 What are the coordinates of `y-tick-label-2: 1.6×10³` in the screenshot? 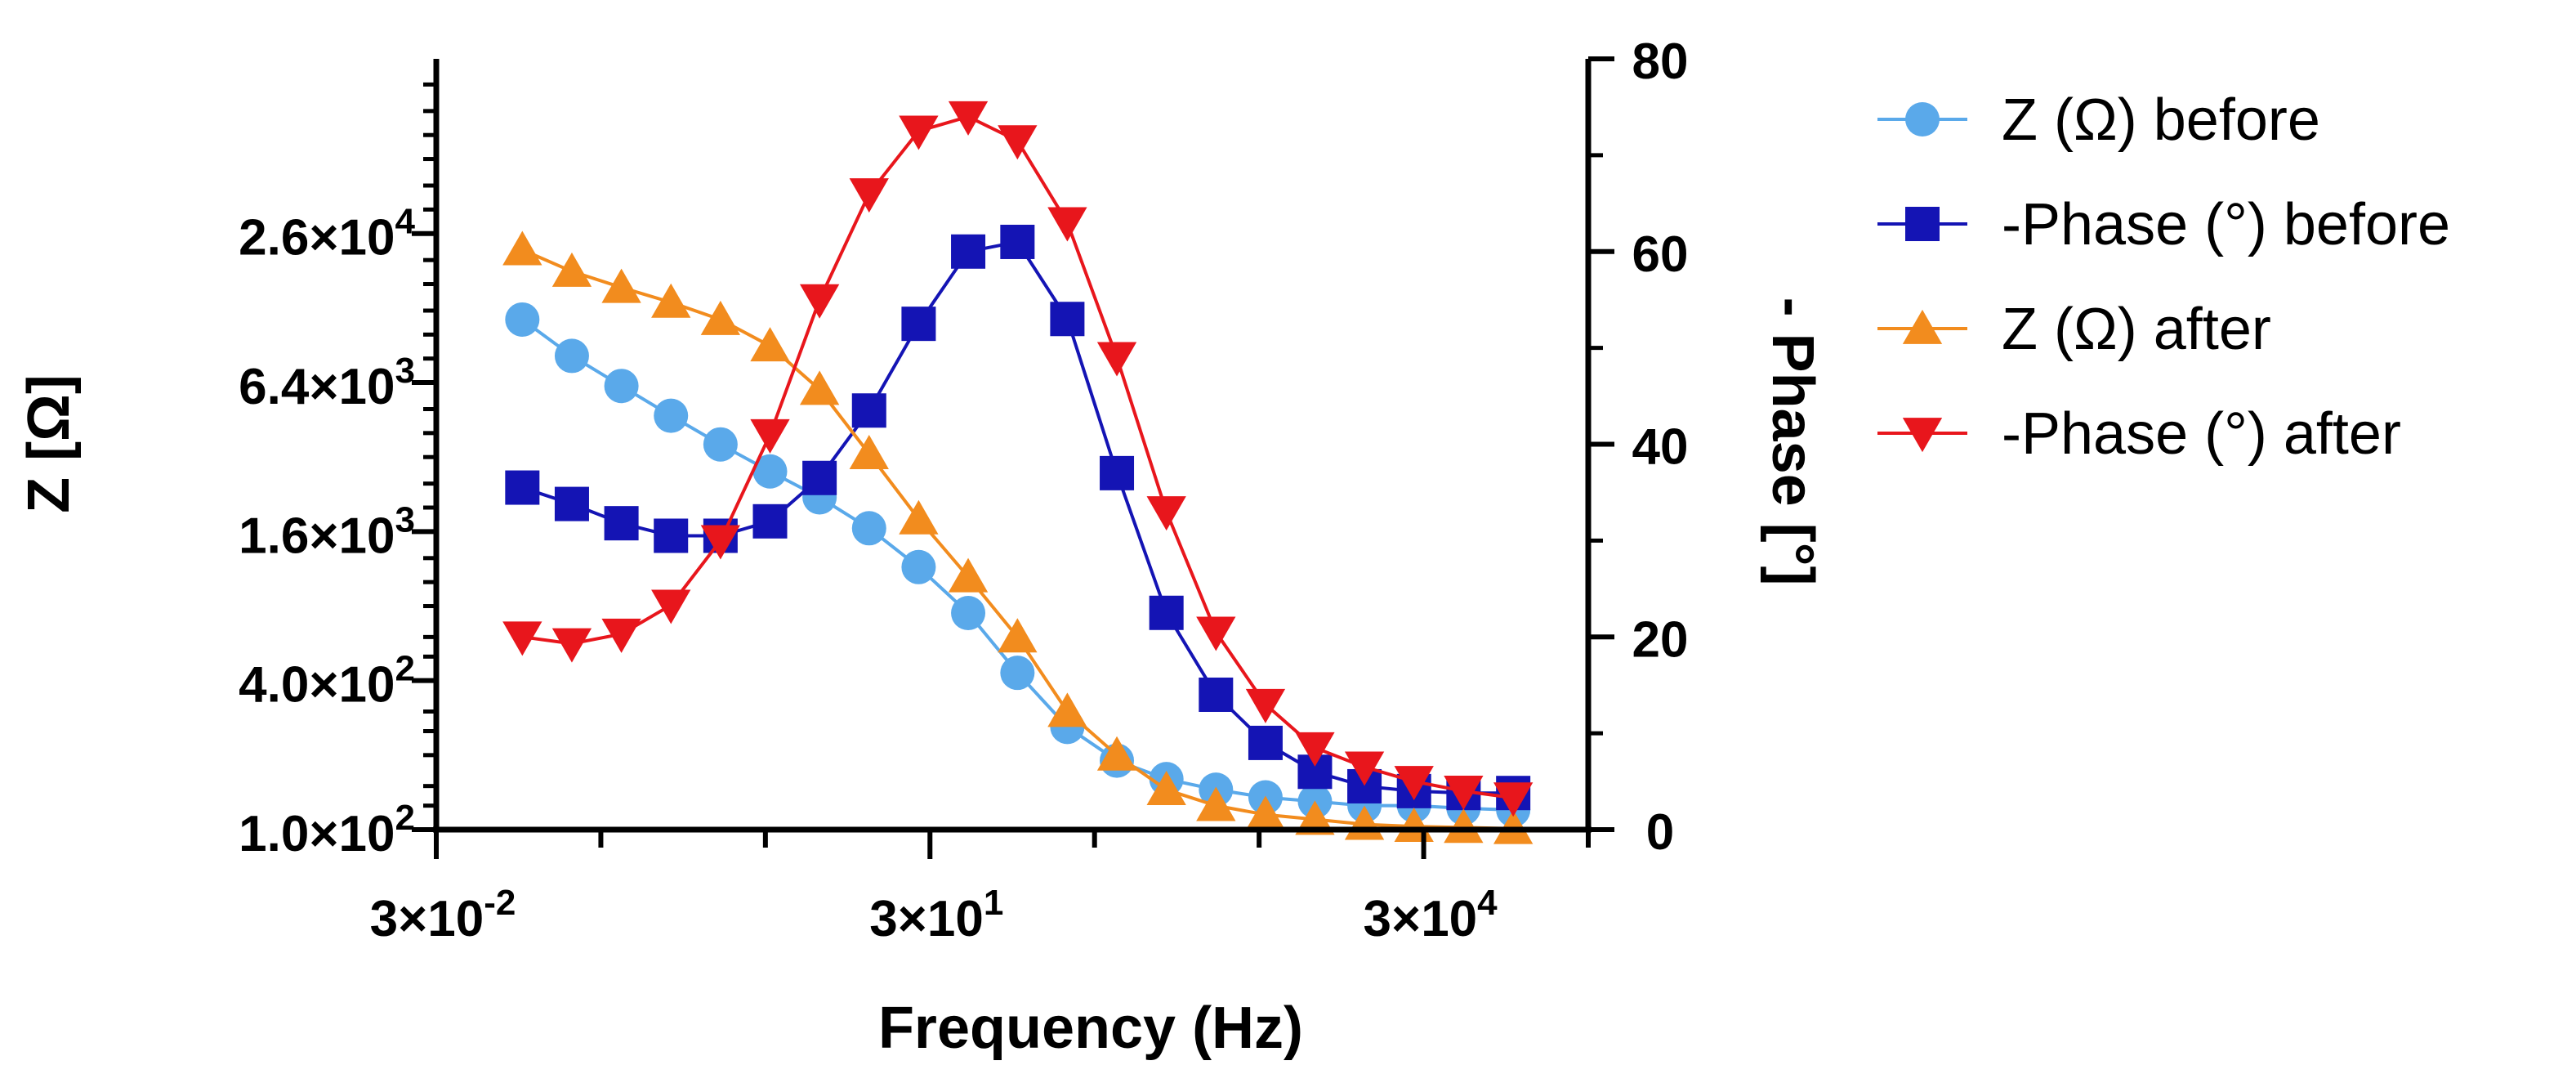 It's located at (327, 531).